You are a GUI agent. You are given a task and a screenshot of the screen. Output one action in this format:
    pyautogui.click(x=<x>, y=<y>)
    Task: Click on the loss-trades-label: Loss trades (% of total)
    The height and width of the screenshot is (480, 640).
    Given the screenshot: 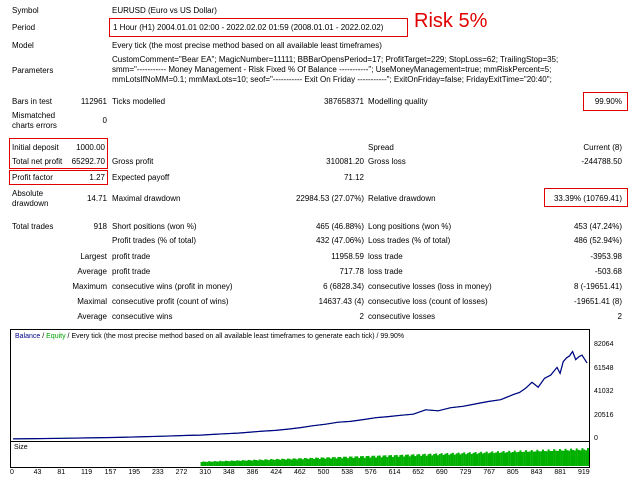 What is the action you would take?
    pyautogui.click(x=409, y=240)
    